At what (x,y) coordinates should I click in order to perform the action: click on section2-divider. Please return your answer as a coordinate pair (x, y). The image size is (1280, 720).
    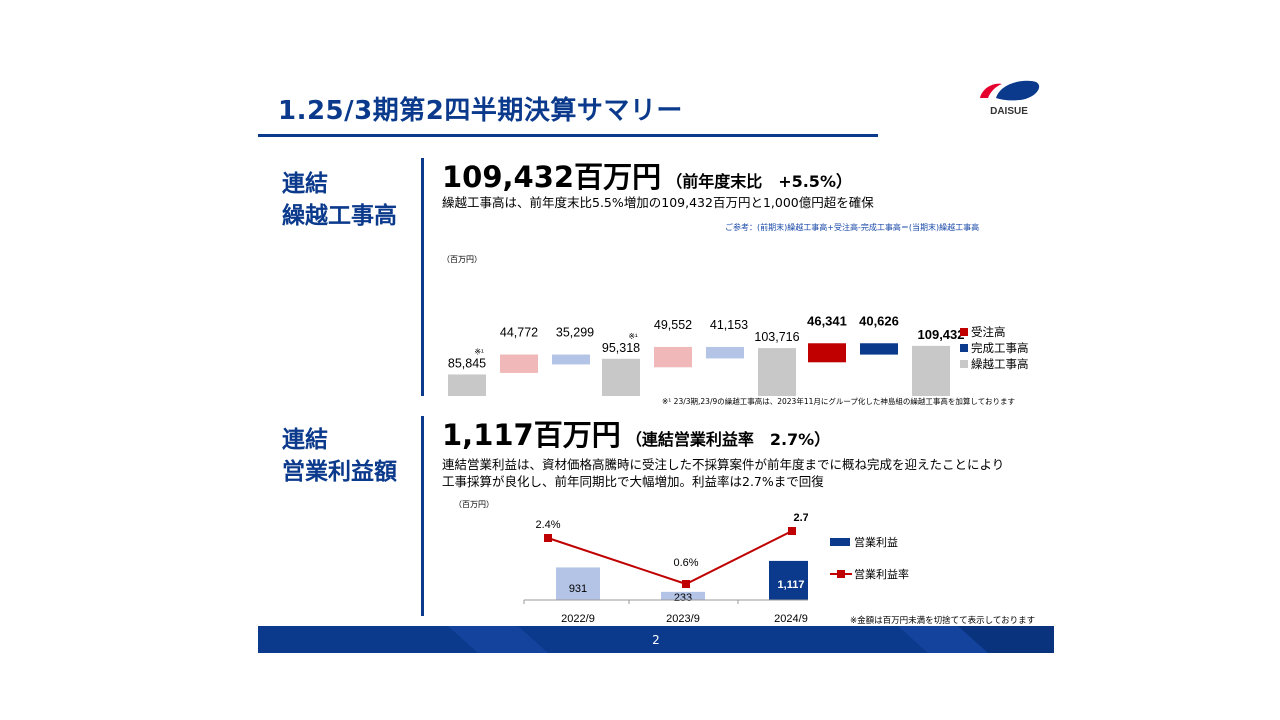
    Looking at the image, I should click on (422, 516).